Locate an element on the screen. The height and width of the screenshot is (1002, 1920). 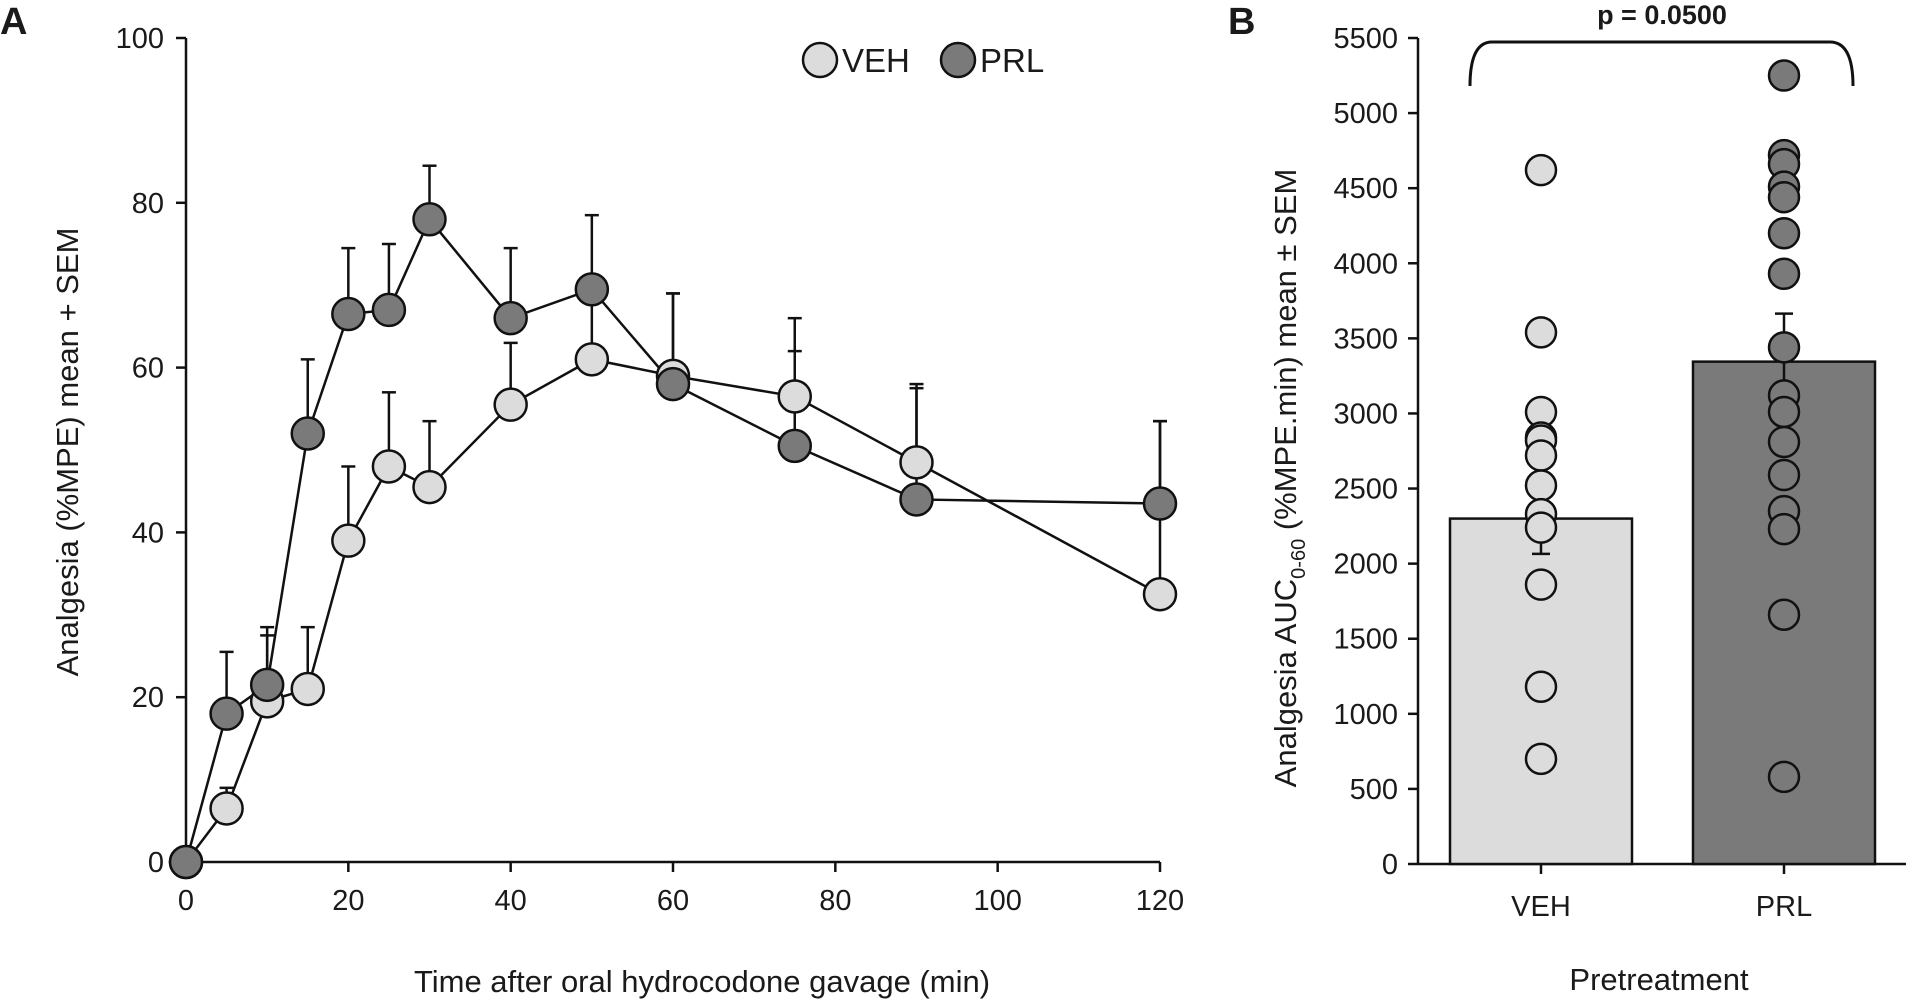
a-x-tick-label: 20 is located at coordinates (348, 901).